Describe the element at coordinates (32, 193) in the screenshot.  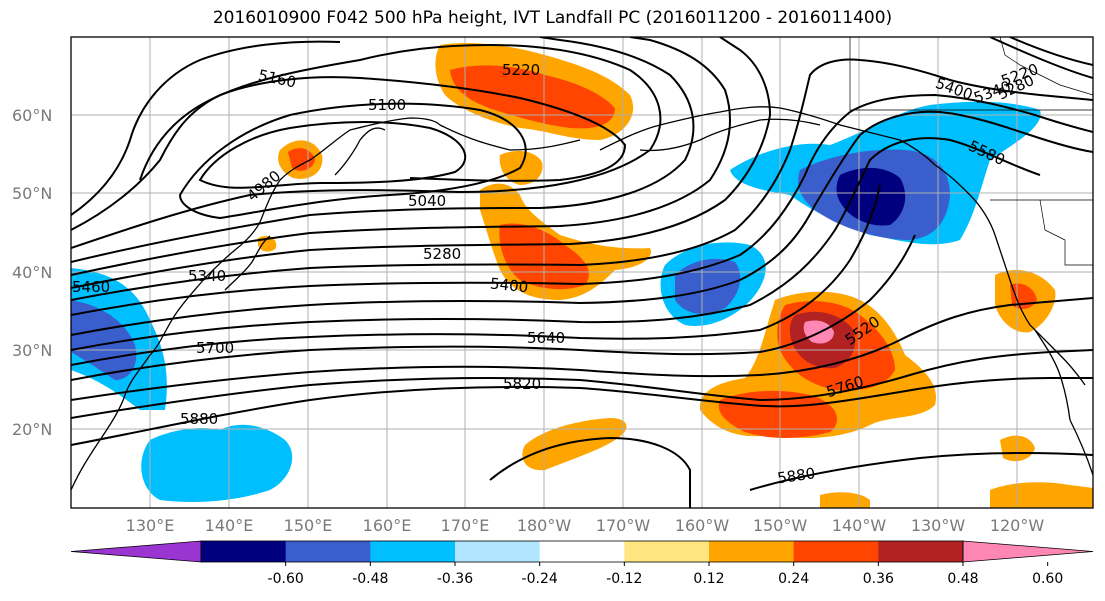
I see `lat-label: 50°N` at that location.